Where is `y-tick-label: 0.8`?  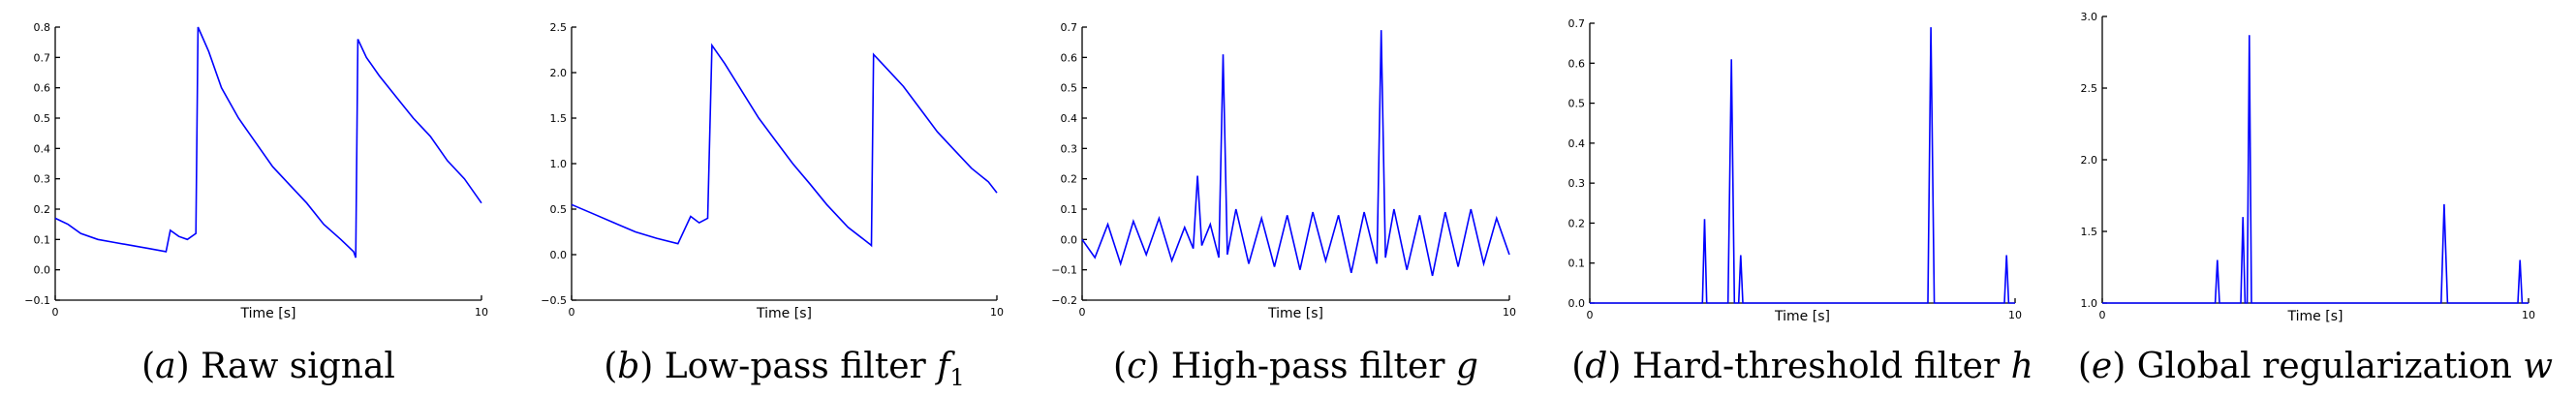
y-tick-label: 0.8 is located at coordinates (42, 27).